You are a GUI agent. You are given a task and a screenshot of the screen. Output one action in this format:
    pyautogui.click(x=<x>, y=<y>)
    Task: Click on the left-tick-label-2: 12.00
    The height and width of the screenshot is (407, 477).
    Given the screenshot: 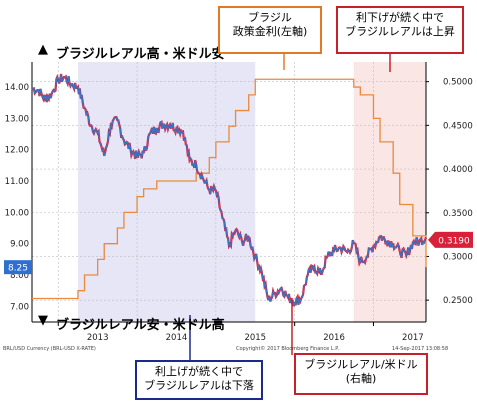 What is the action you would take?
    pyautogui.click(x=17, y=151)
    